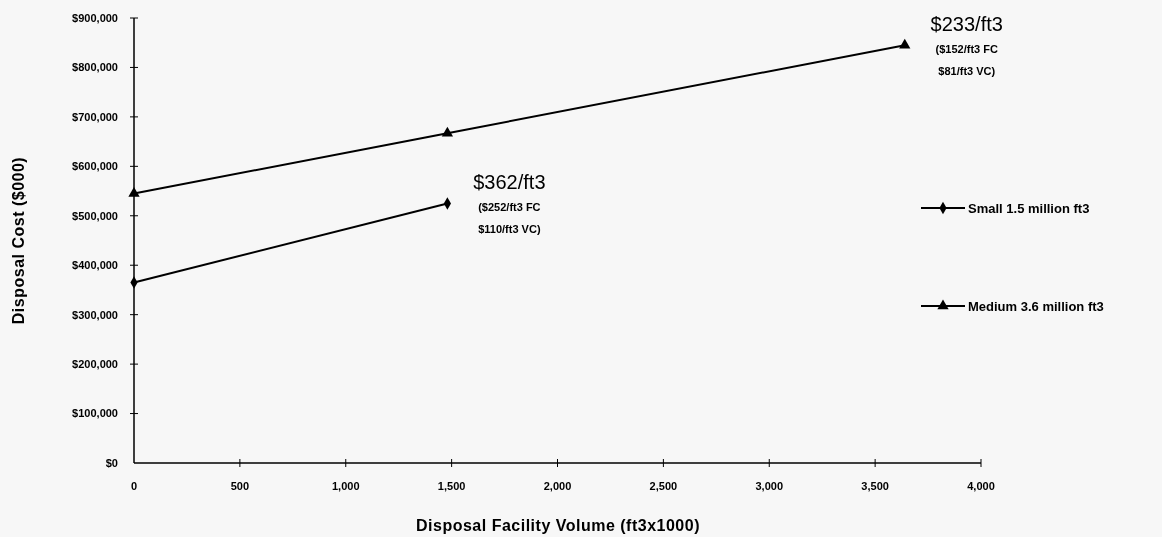  What do you see at coordinates (557, 486) in the screenshot?
I see `x-tick-label: 2,000` at bounding box center [557, 486].